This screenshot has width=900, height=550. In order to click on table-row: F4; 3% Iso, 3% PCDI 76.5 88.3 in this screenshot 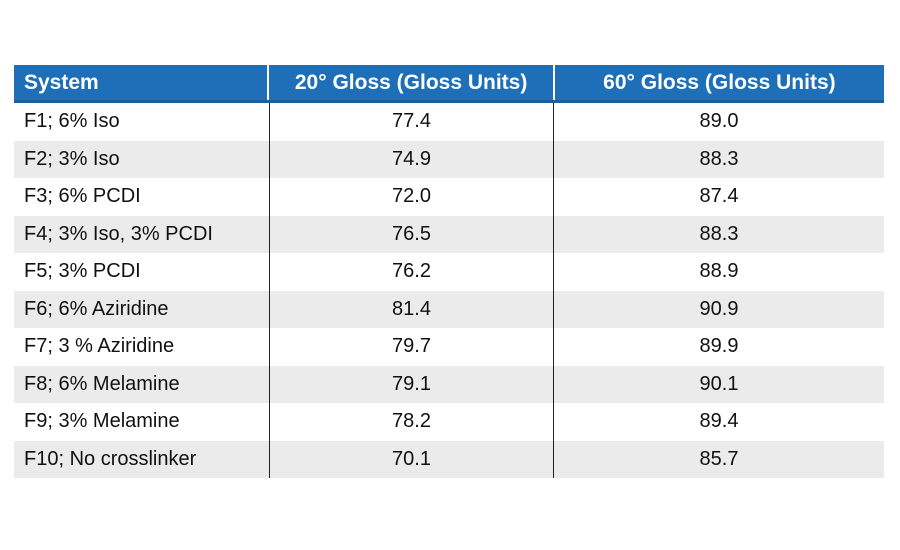, I will do `click(449, 234)`.